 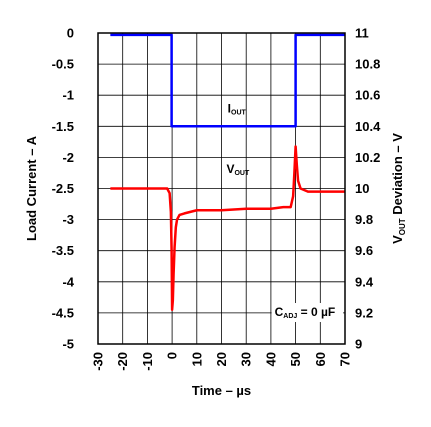 I want to click on right-y-tick-label: 10.6, so click(x=367, y=95).